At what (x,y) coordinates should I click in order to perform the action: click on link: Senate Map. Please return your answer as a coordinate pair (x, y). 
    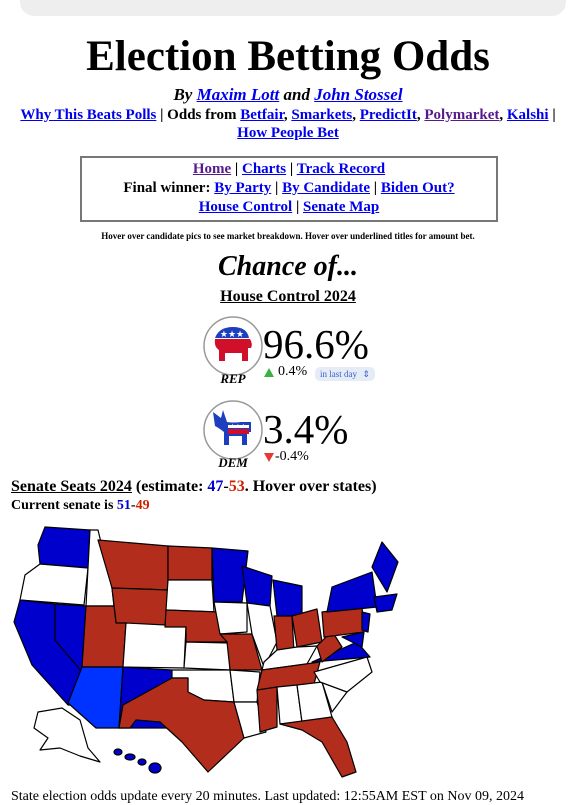
    Looking at the image, I should click on (341, 207).